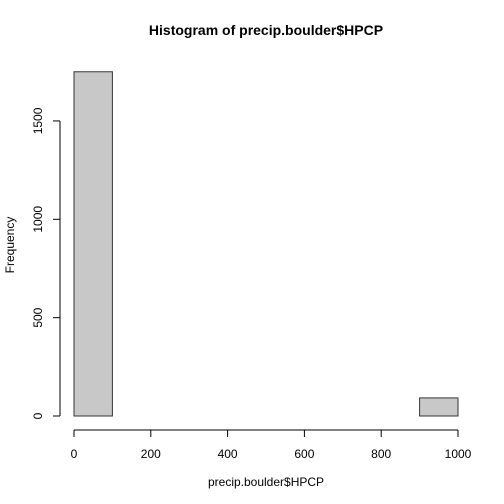 The width and height of the screenshot is (504, 504). What do you see at coordinates (38, 120) in the screenshot?
I see `y-tick-label: 1500` at bounding box center [38, 120].